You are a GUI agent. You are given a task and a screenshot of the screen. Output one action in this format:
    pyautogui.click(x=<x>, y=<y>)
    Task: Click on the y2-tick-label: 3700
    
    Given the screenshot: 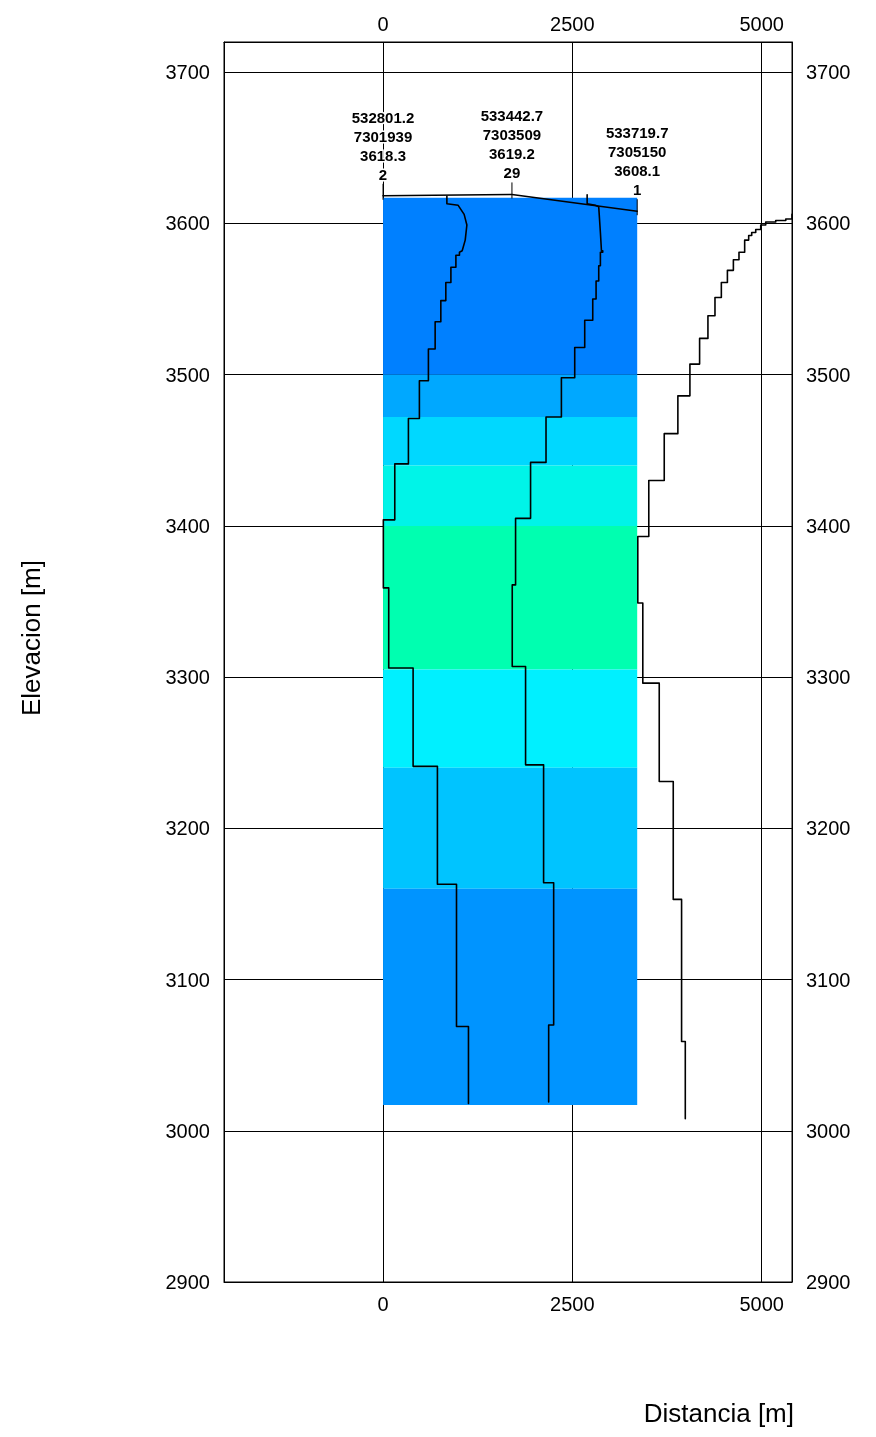 What is the action you would take?
    pyautogui.click(x=828, y=72)
    